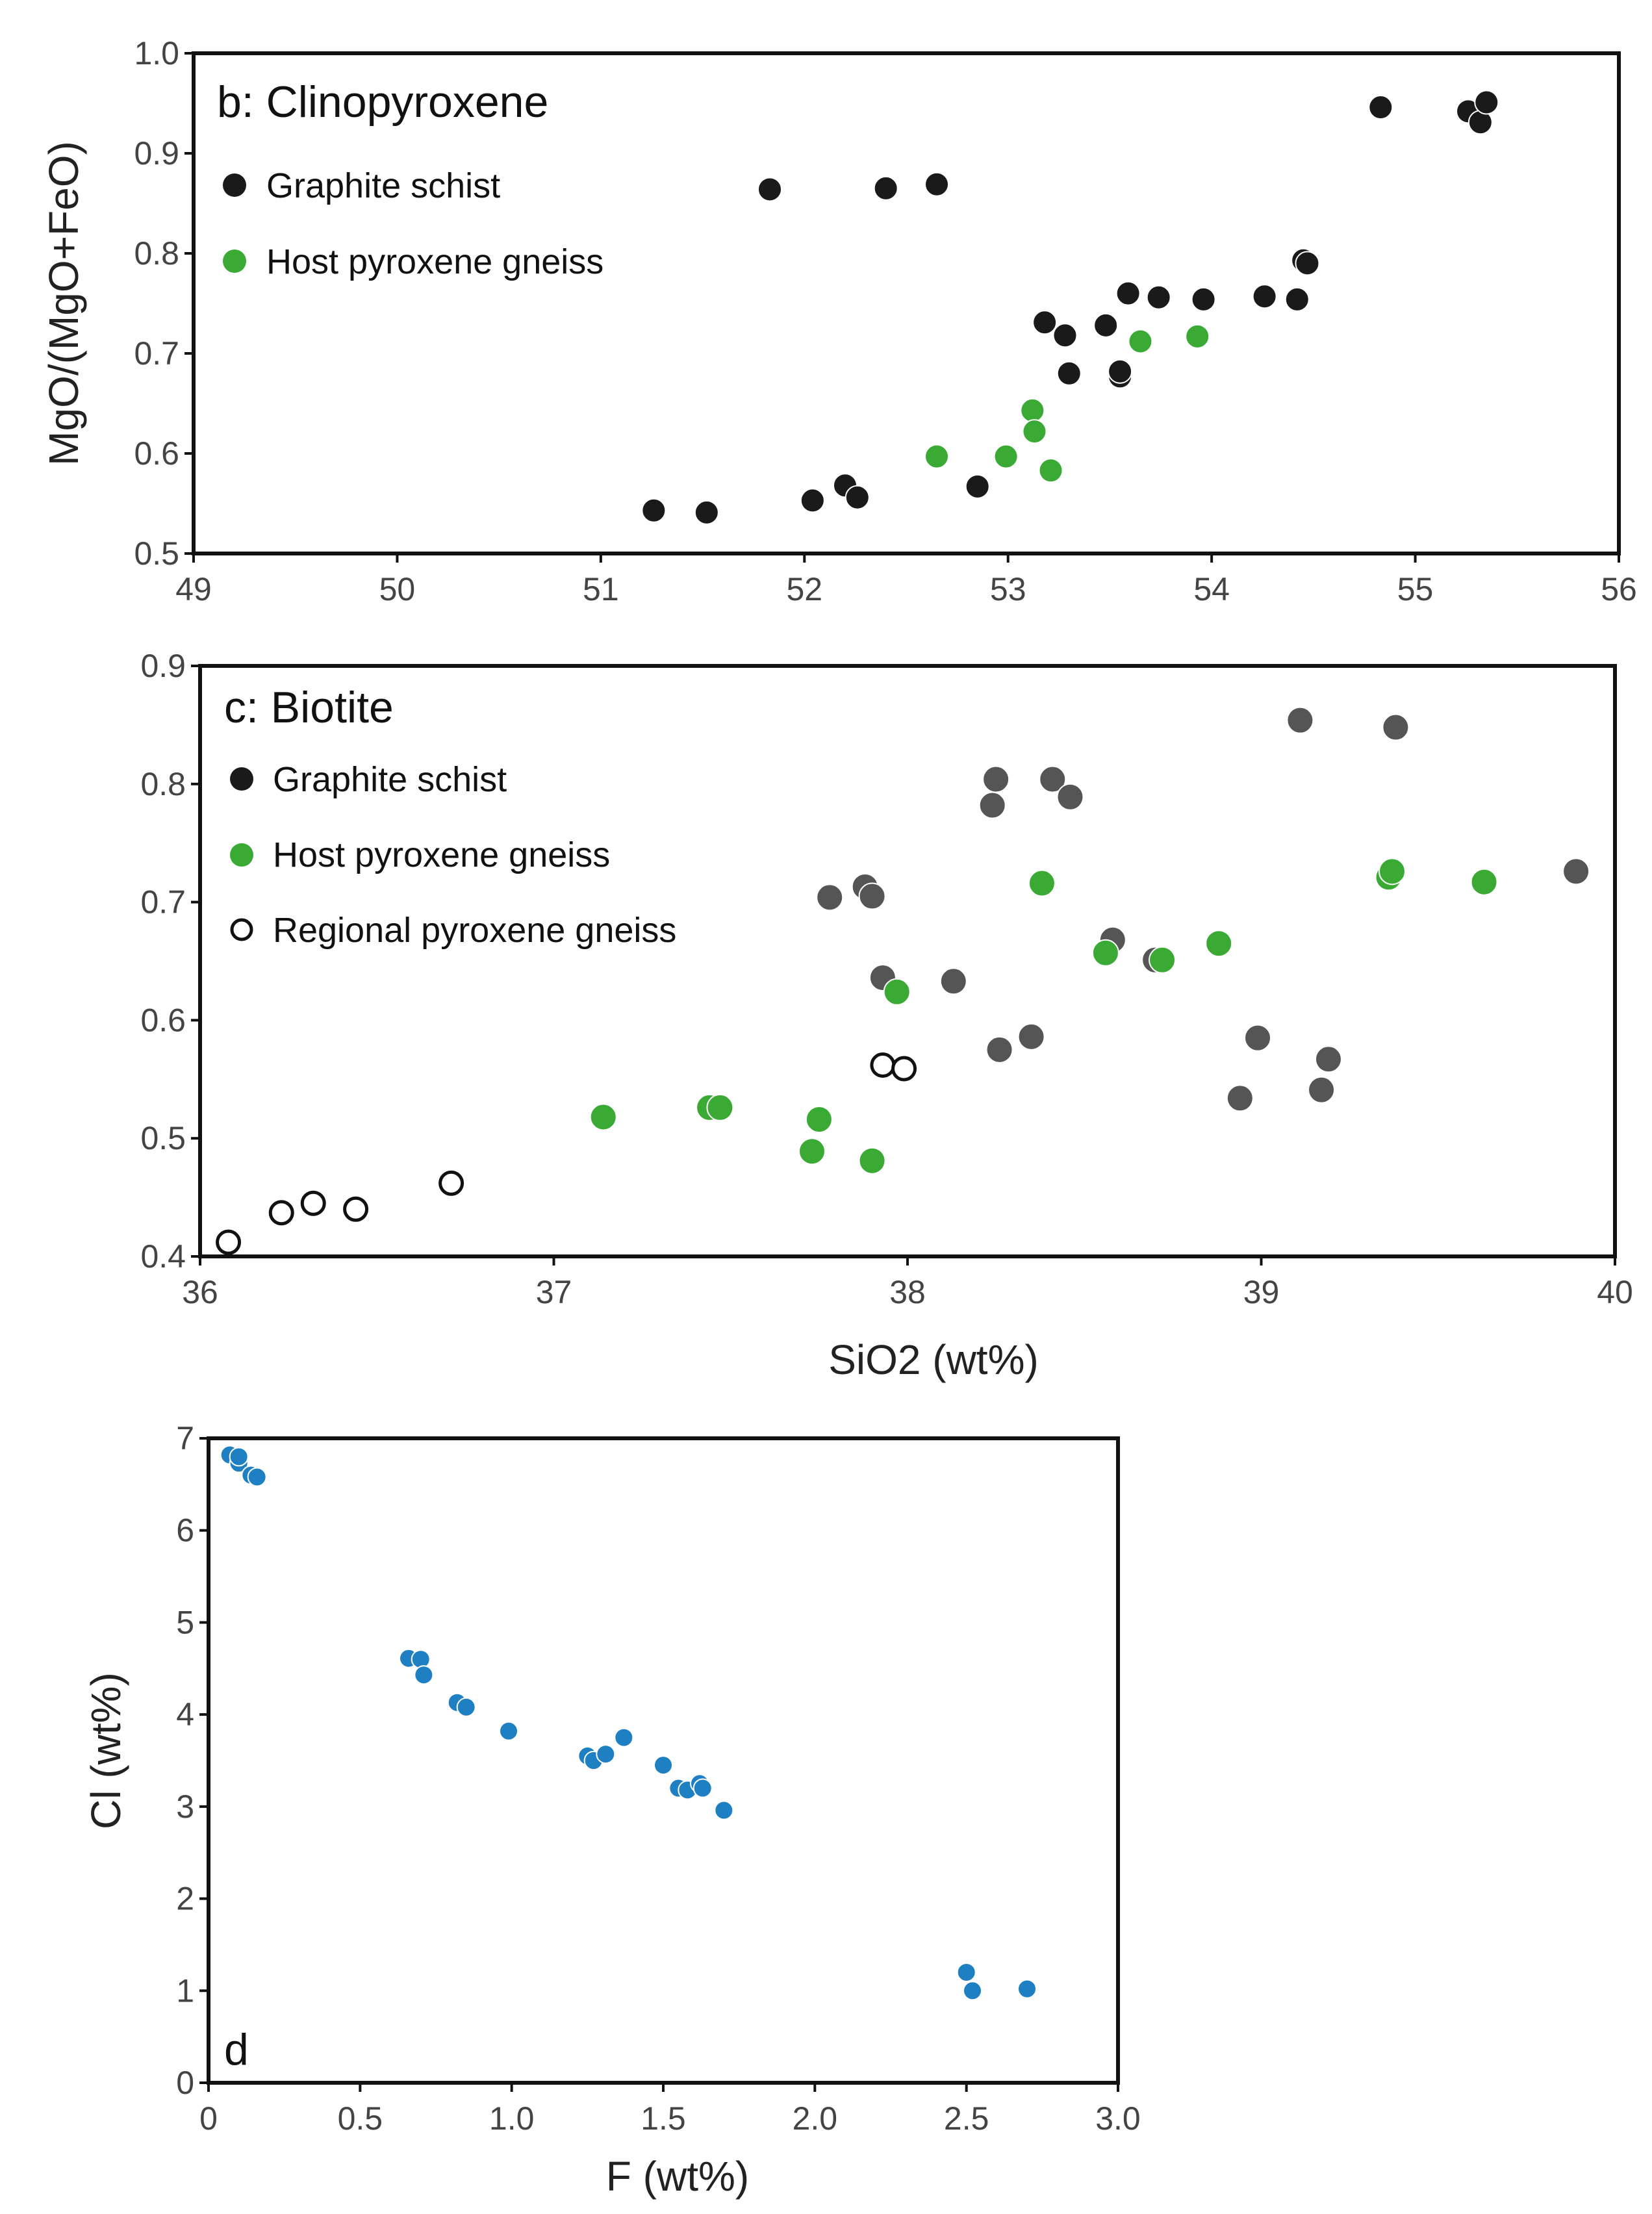 The height and width of the screenshot is (2214, 1652). Describe the element at coordinates (235, 261) in the screenshot. I see `panel-b-legend-marker-host-pyroxene-gneiss` at that location.